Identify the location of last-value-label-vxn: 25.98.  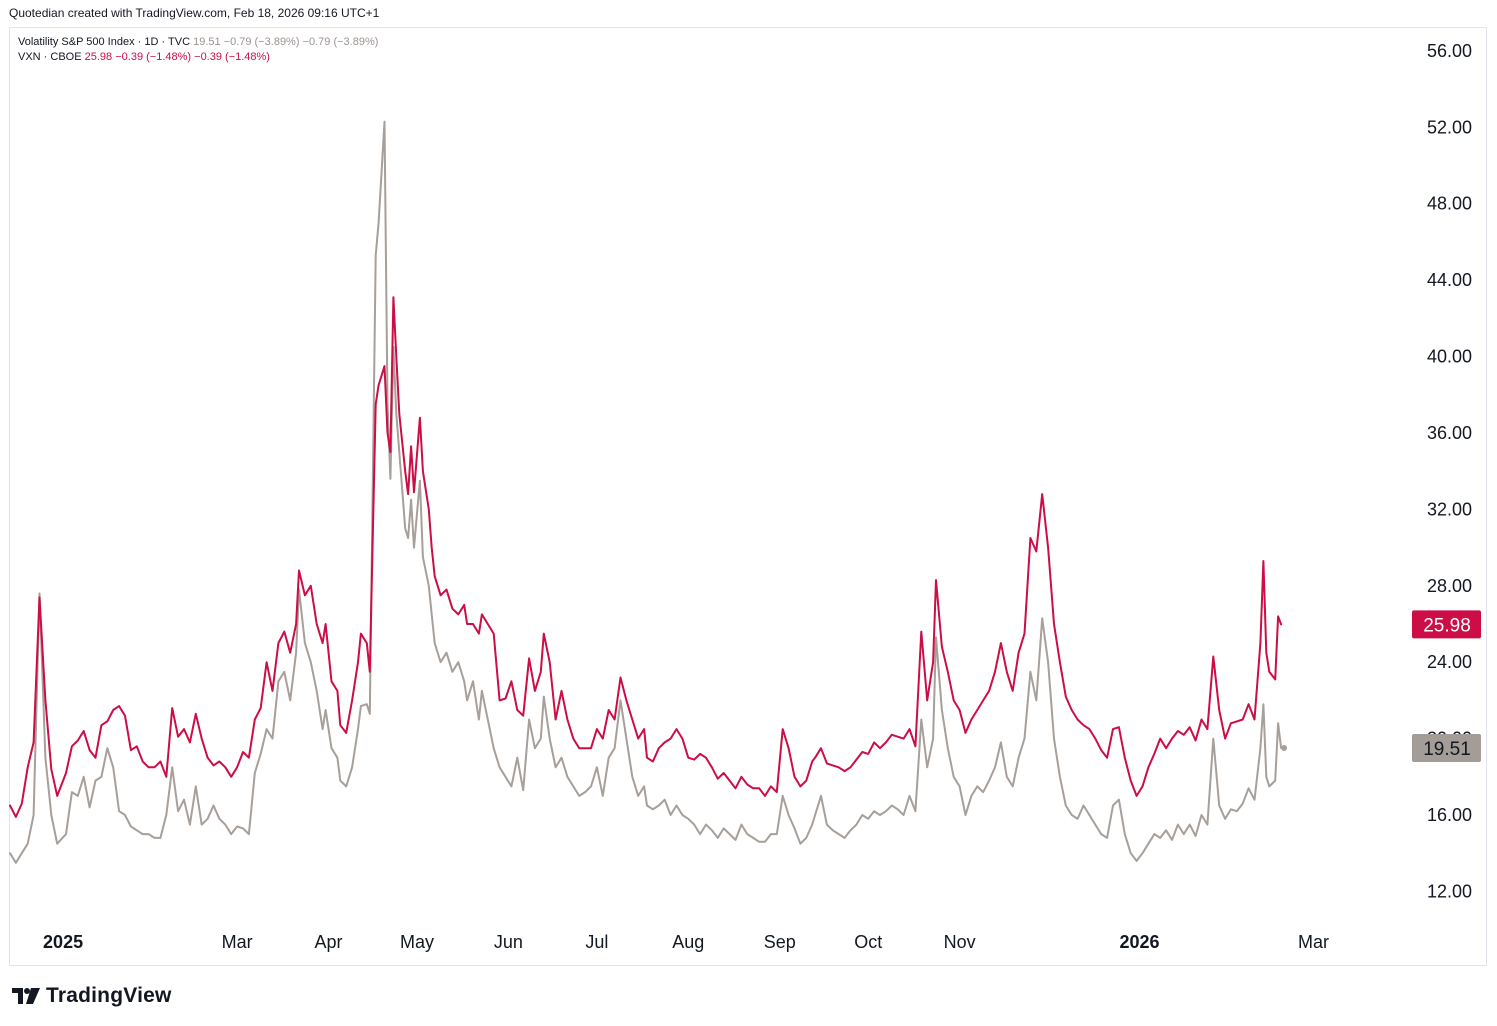
(1447, 625).